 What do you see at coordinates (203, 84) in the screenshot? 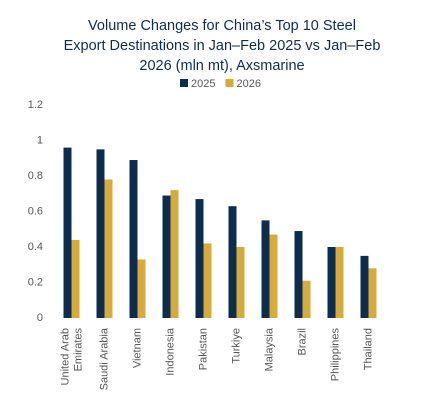
I see `legend-label: 2025` at bounding box center [203, 84].